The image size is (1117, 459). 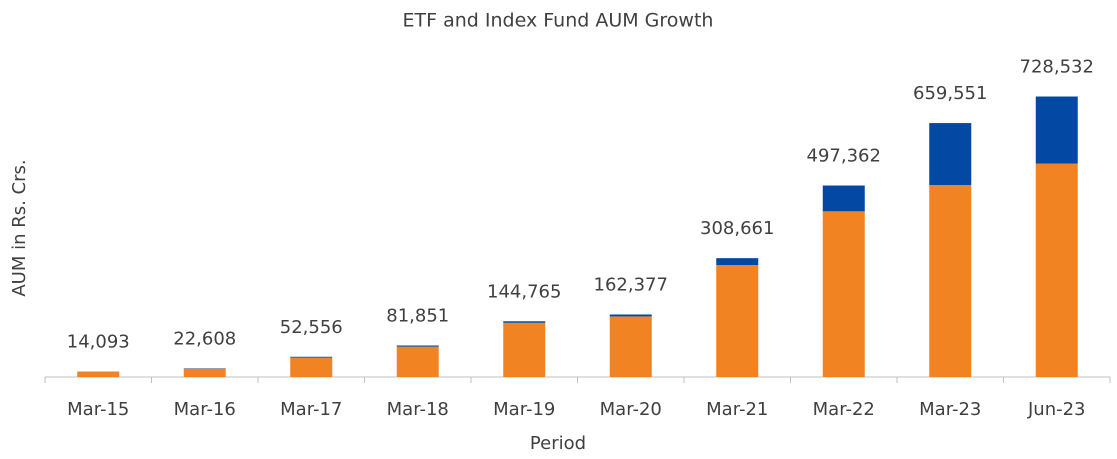 I want to click on x-tick-label: Mar-17, so click(x=311, y=409).